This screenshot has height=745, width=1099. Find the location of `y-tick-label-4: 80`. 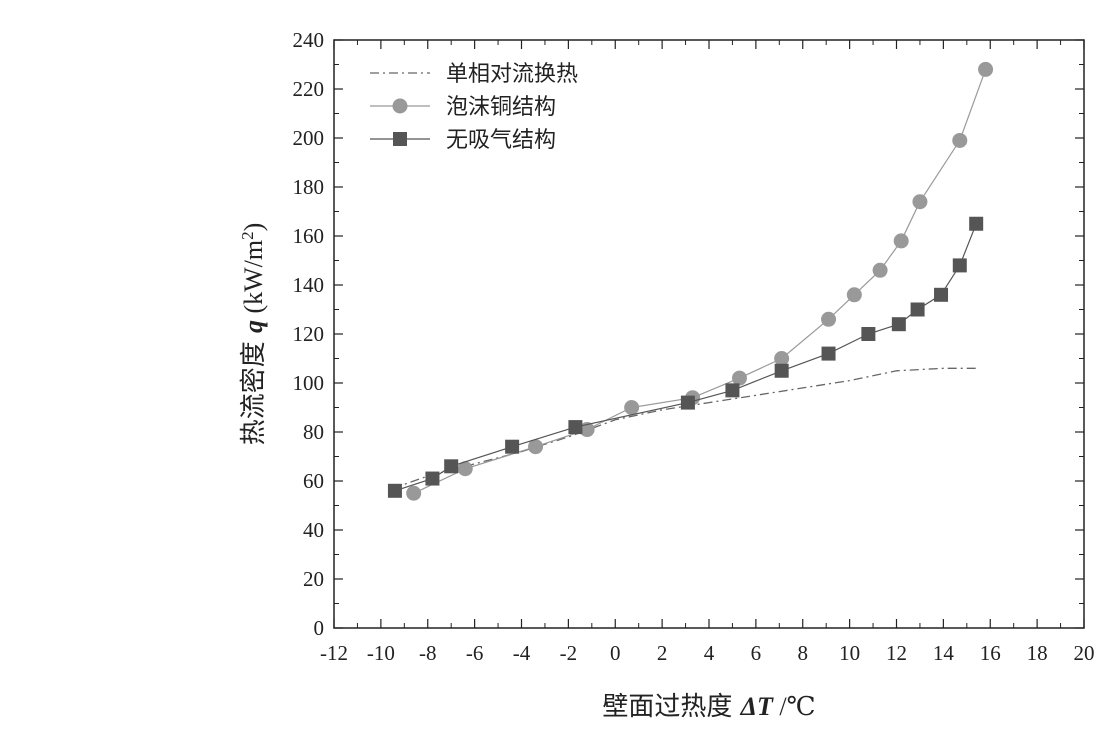

y-tick-label-4: 80 is located at coordinates (313, 432).